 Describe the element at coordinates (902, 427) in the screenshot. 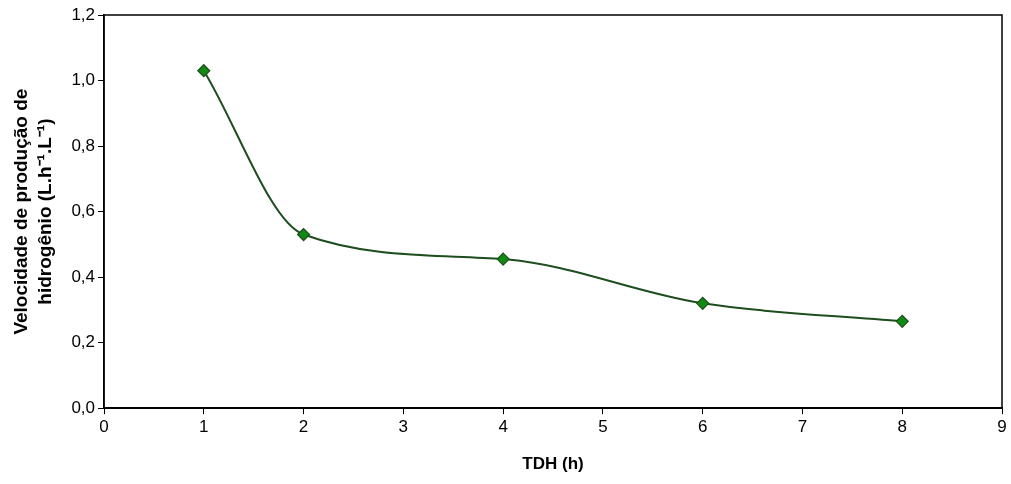

I see `x-tick-label: 8` at that location.